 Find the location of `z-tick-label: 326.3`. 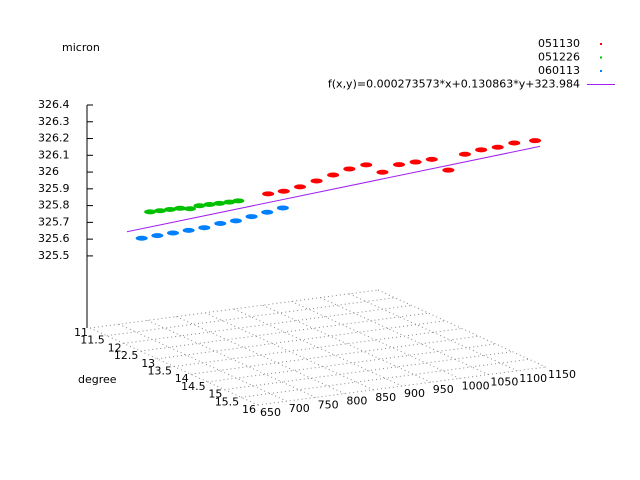

z-tick-label: 326.3 is located at coordinates (54, 121).